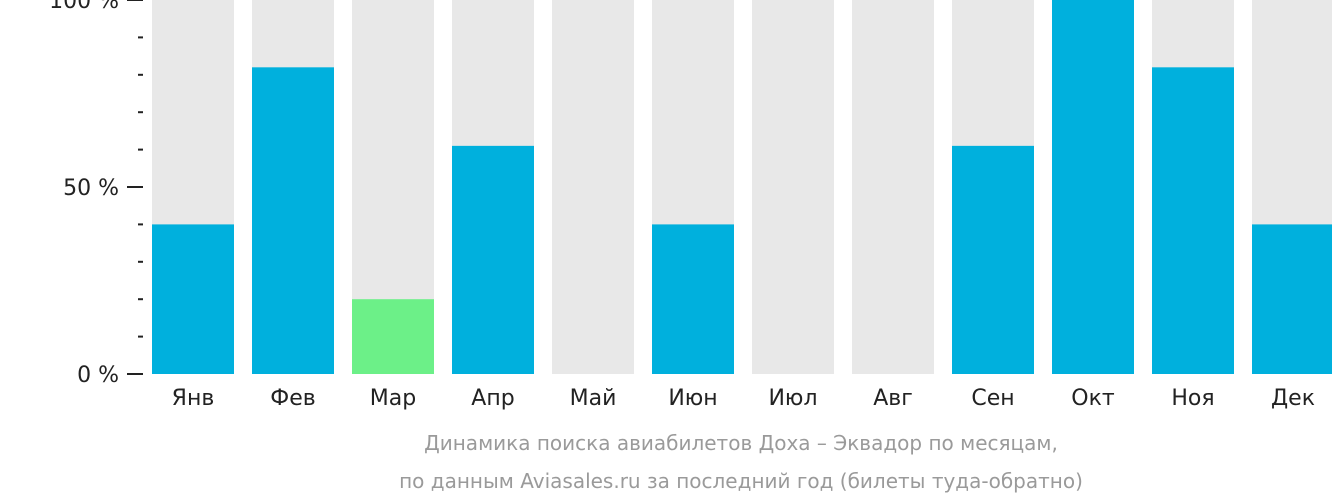 The height and width of the screenshot is (502, 1332). Describe the element at coordinates (743, 398) in the screenshot. I see `x-axis: Янв Фев Мар Апр Май Июн Июл Авг Сен Окт Ноя Дек` at that location.